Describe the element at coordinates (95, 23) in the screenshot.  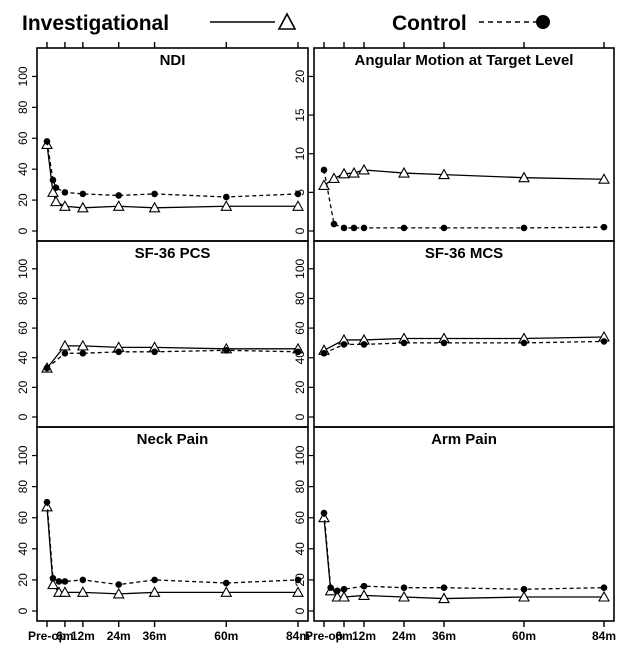
I see `legend-investigational-label: Investigational` at that location.